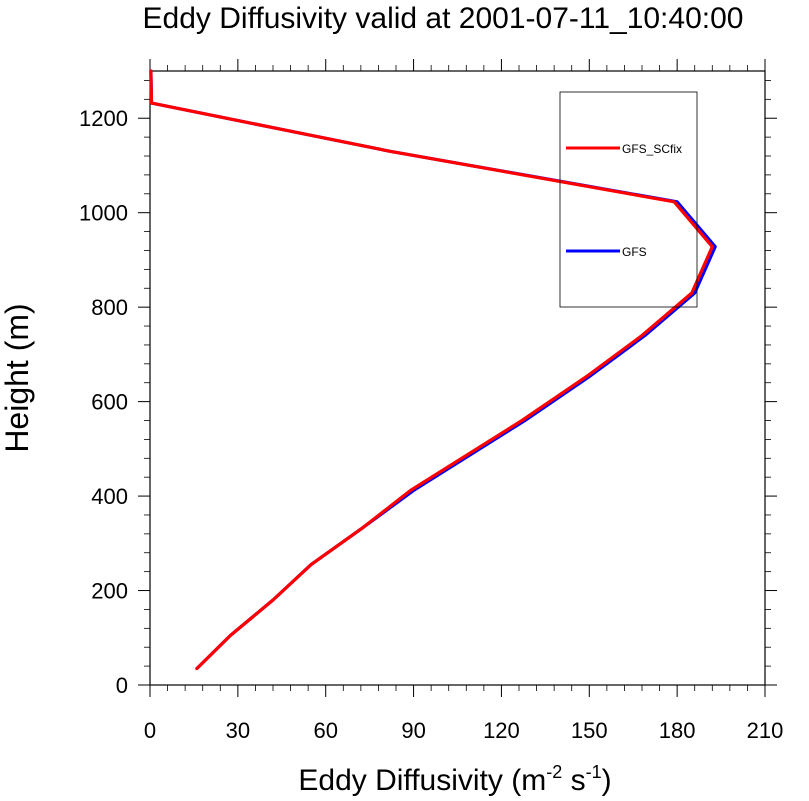  What do you see at coordinates (634, 252) in the screenshot?
I see `legend-label-gfs: GFS` at bounding box center [634, 252].